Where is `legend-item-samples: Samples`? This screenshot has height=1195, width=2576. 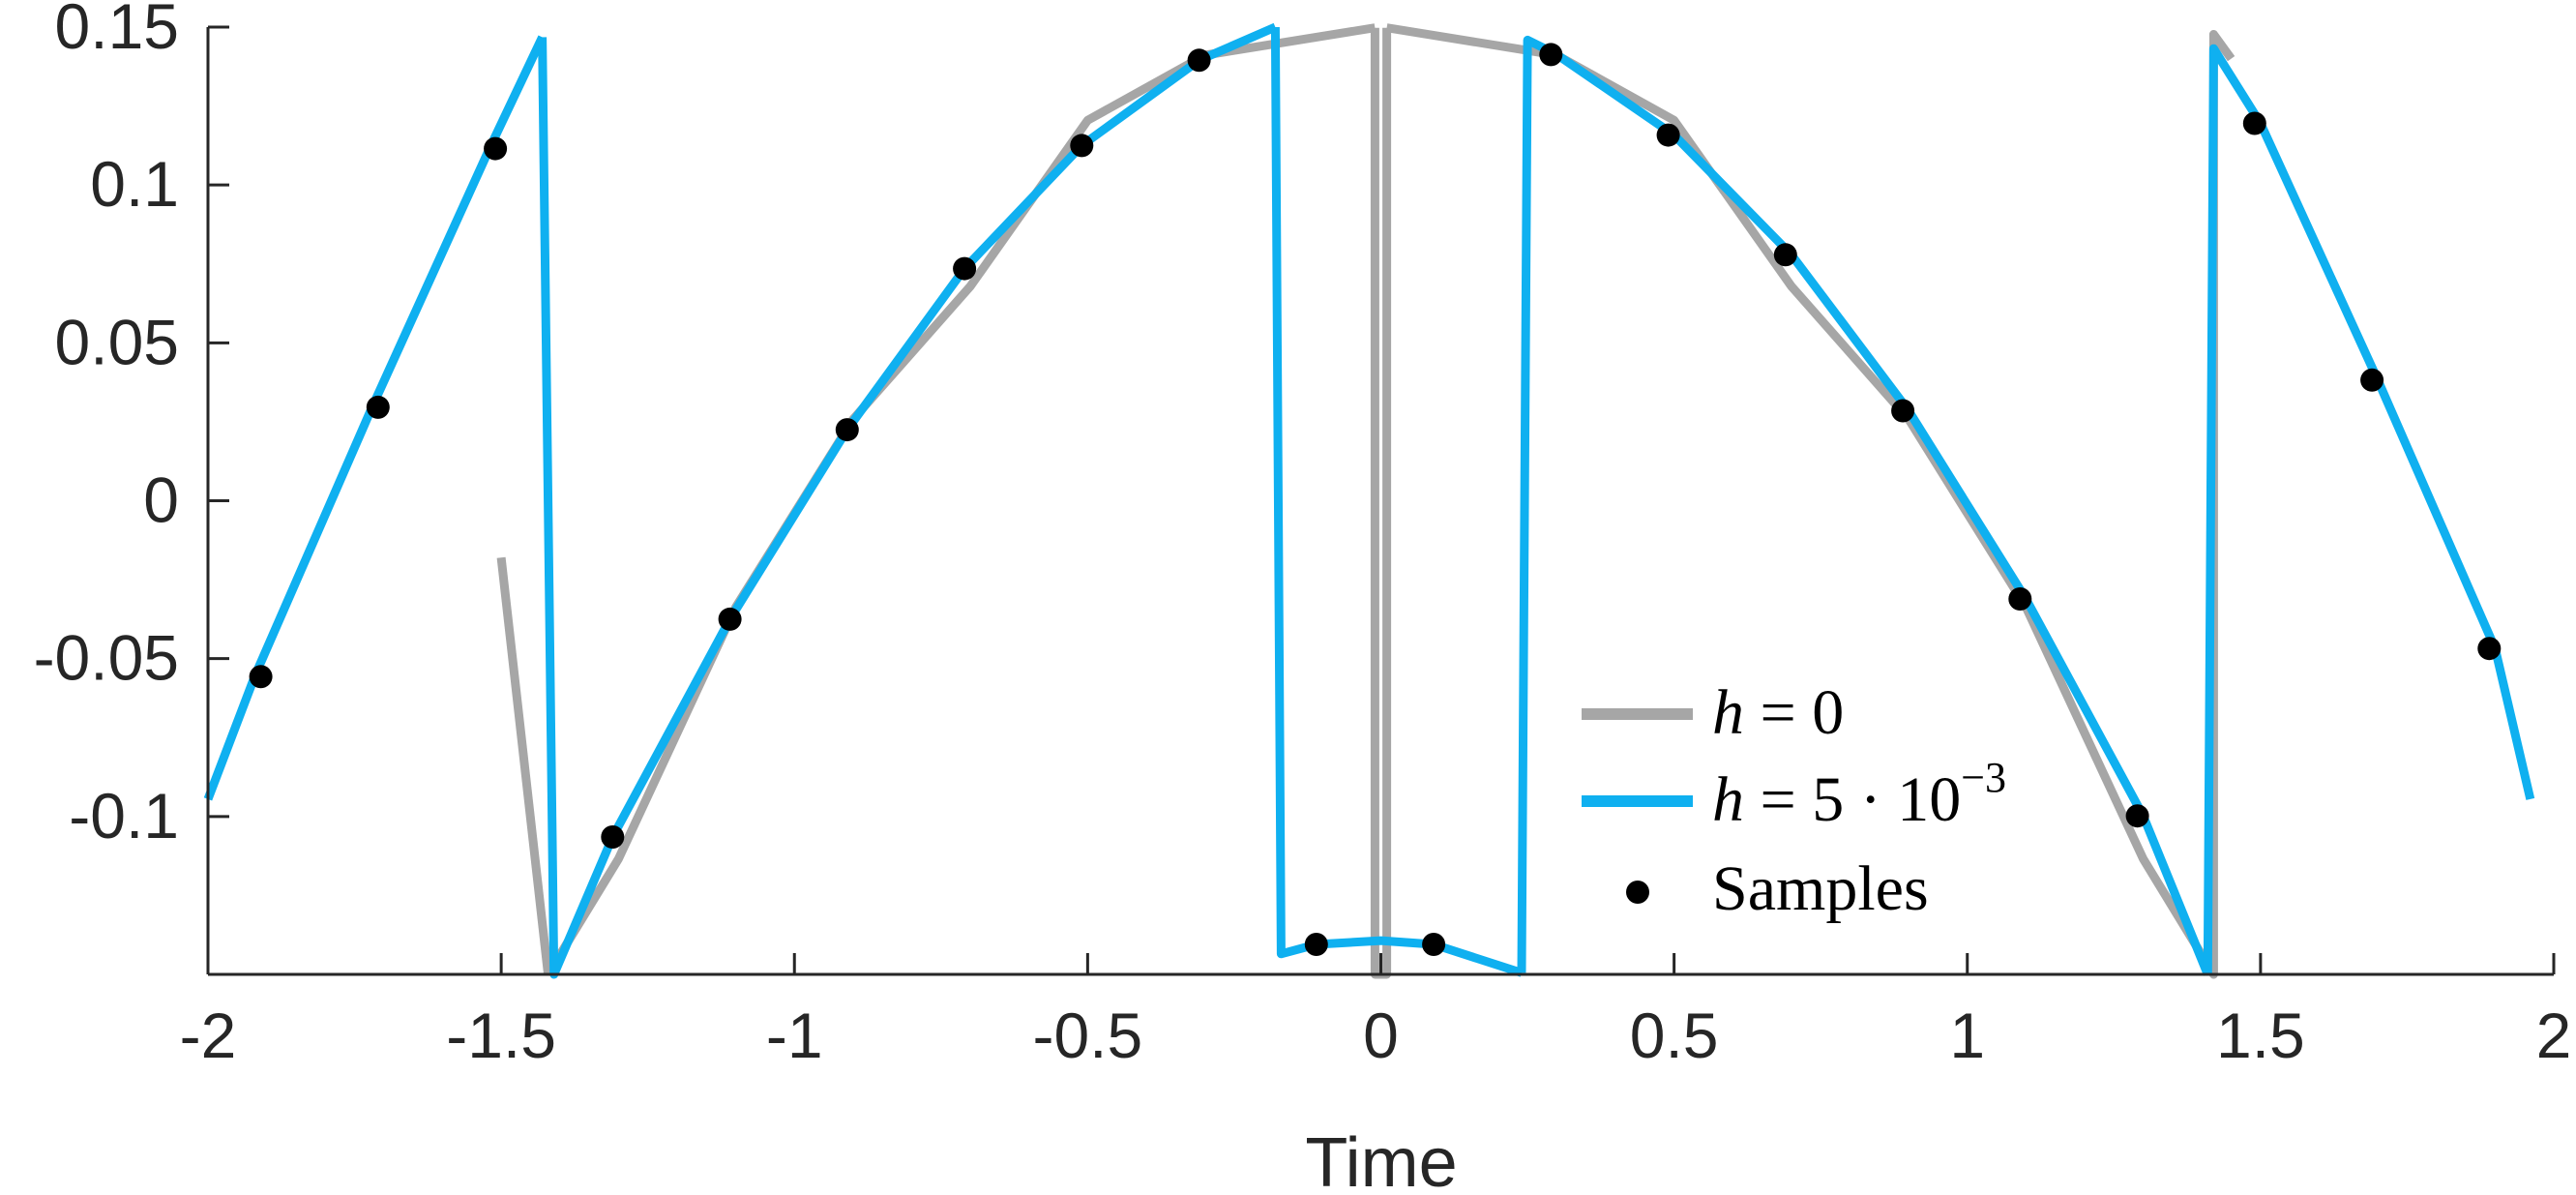 legend-item-samples: Samples is located at coordinates (1778, 889).